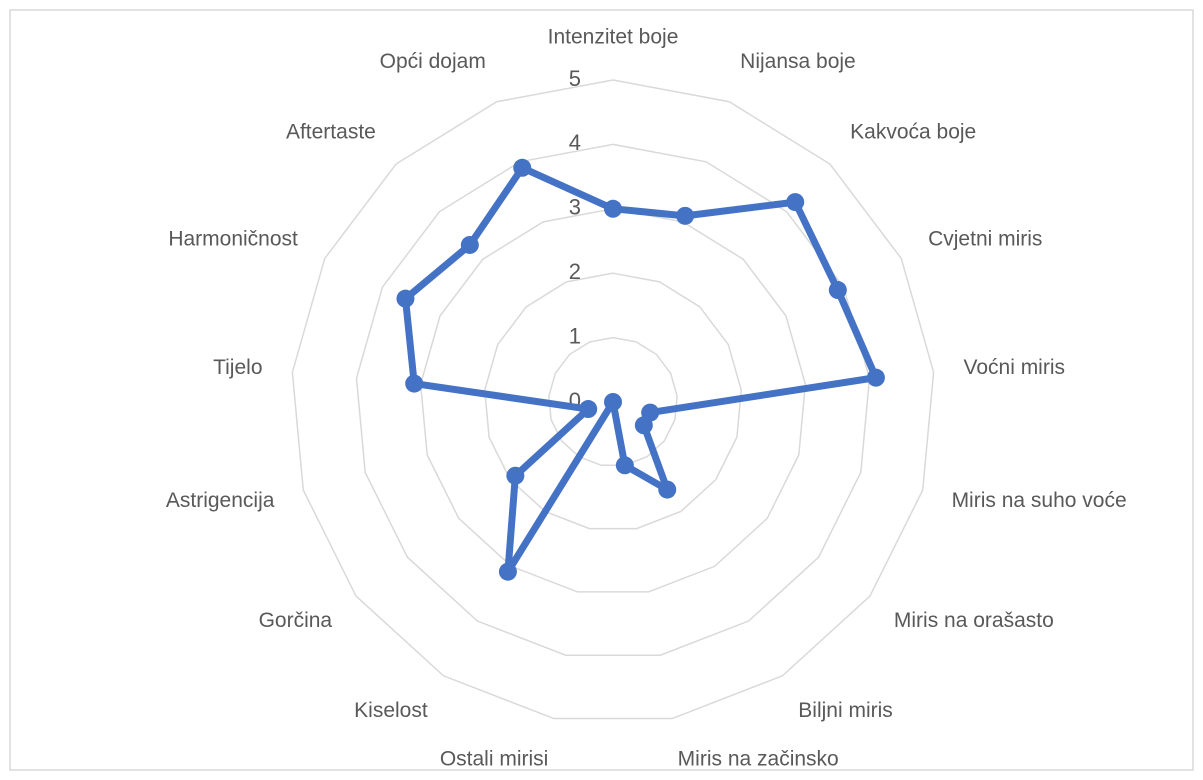  I want to click on axis-tick-label: 4, so click(575, 142).